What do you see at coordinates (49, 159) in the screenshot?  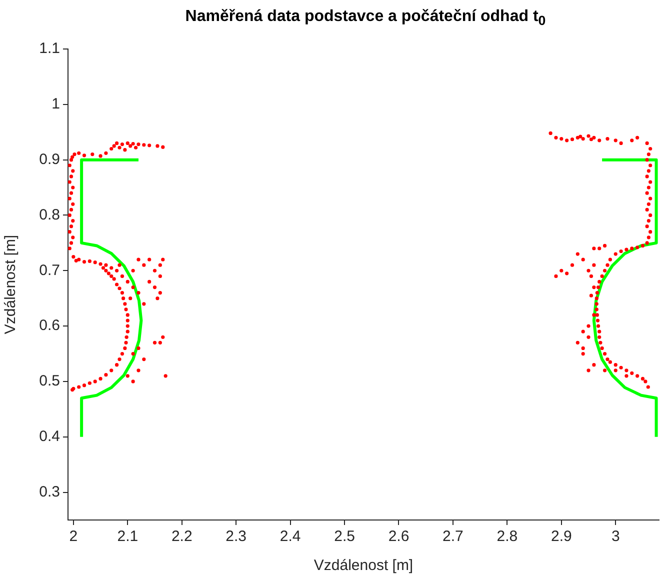 I see `y-tick-label: 0.9` at bounding box center [49, 159].